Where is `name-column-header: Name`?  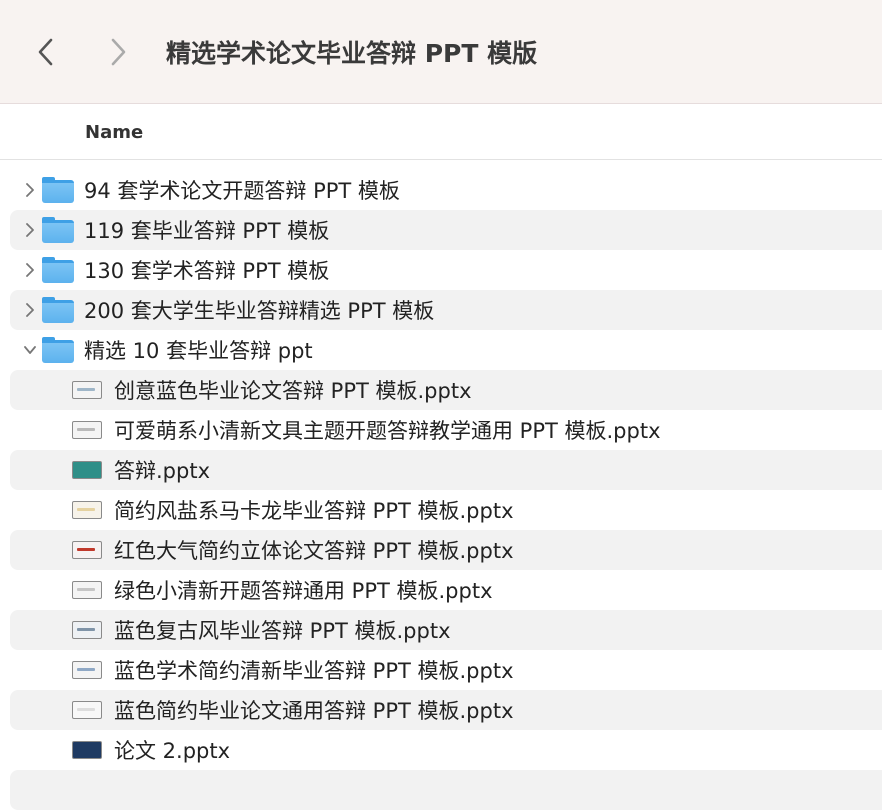 name-column-header: Name is located at coordinates (114, 132).